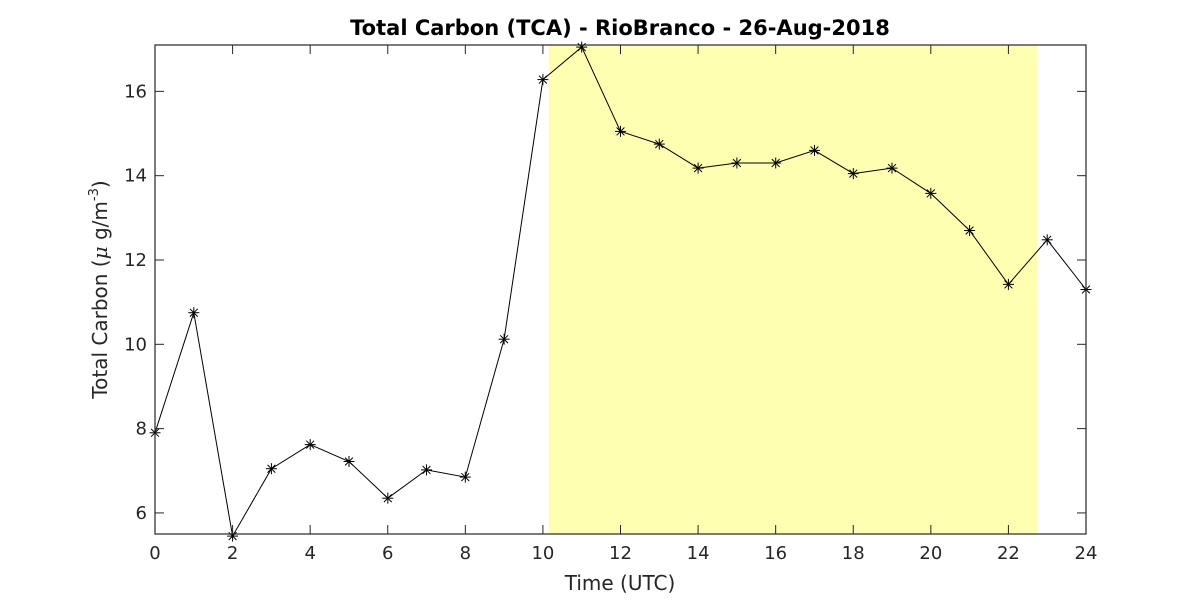 The image size is (1200, 600). Describe the element at coordinates (100, 223) in the screenshot. I see `y-axis-label-mid: g/m` at that location.